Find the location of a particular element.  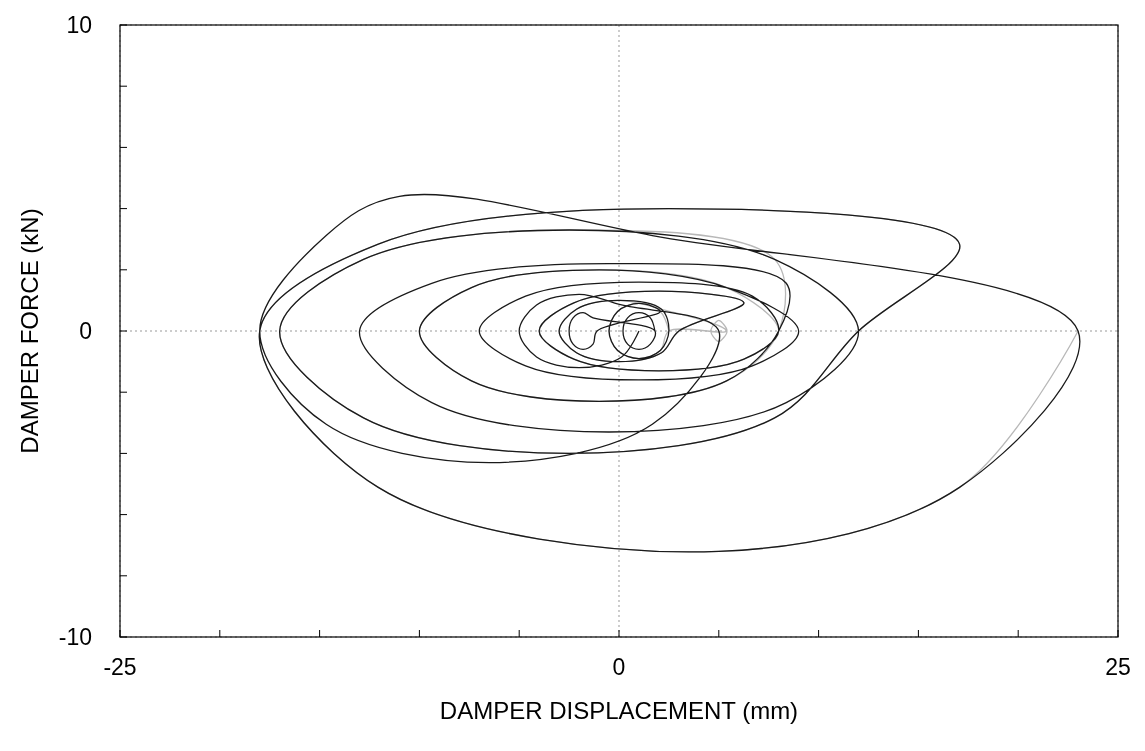

y-axis-title: DAMPER FORCE (kN) is located at coordinates (29, 331).